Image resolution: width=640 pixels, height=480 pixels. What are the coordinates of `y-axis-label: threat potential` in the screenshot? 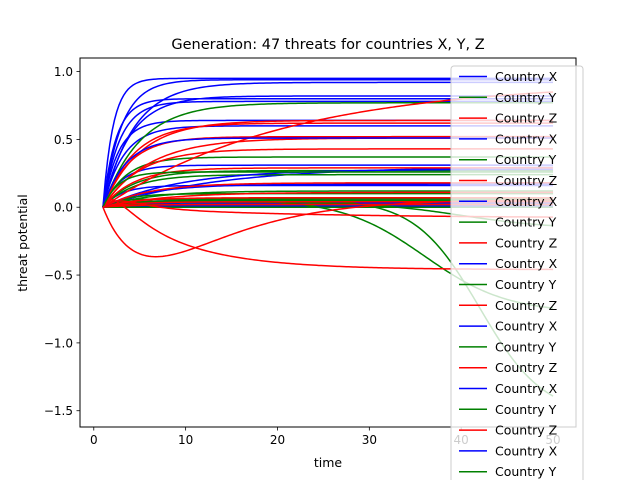 It's located at (22, 243).